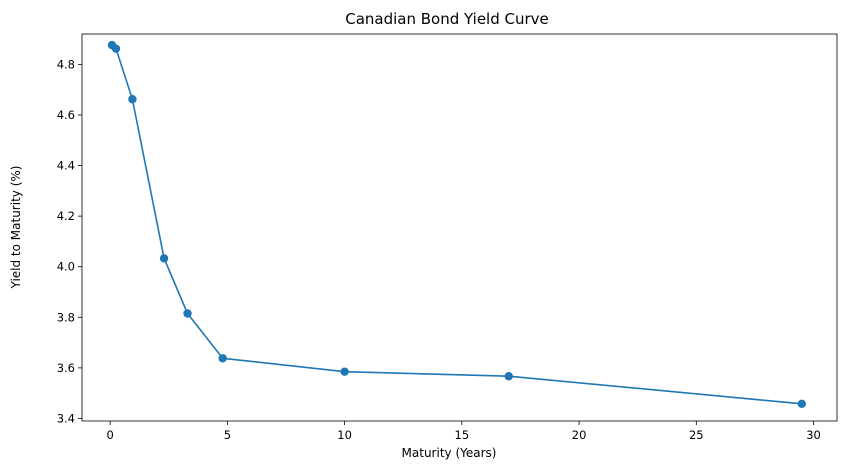  I want to click on x-tick-label: 30, so click(813, 435).